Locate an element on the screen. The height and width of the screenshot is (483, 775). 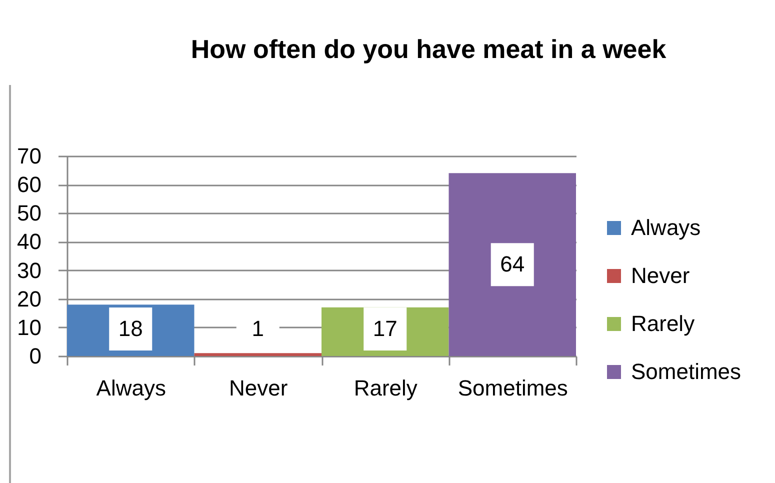
legend-label: Never is located at coordinates (660, 275).